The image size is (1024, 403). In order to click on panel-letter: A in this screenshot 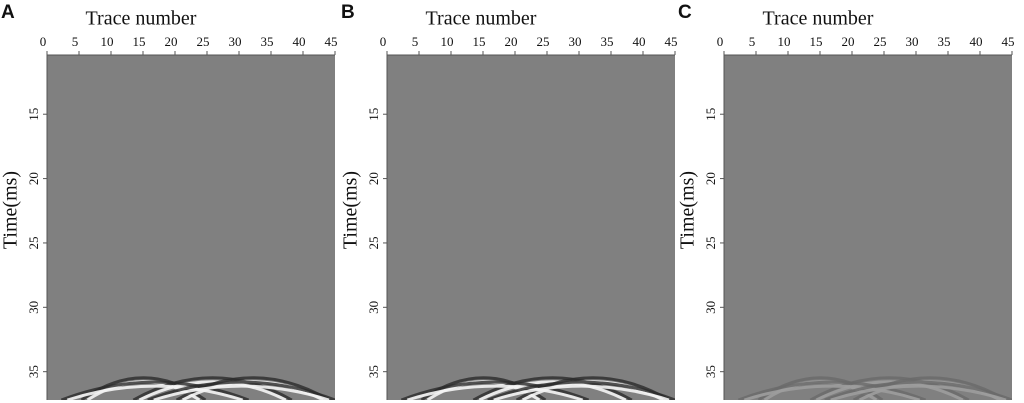, I will do `click(8, 12)`.